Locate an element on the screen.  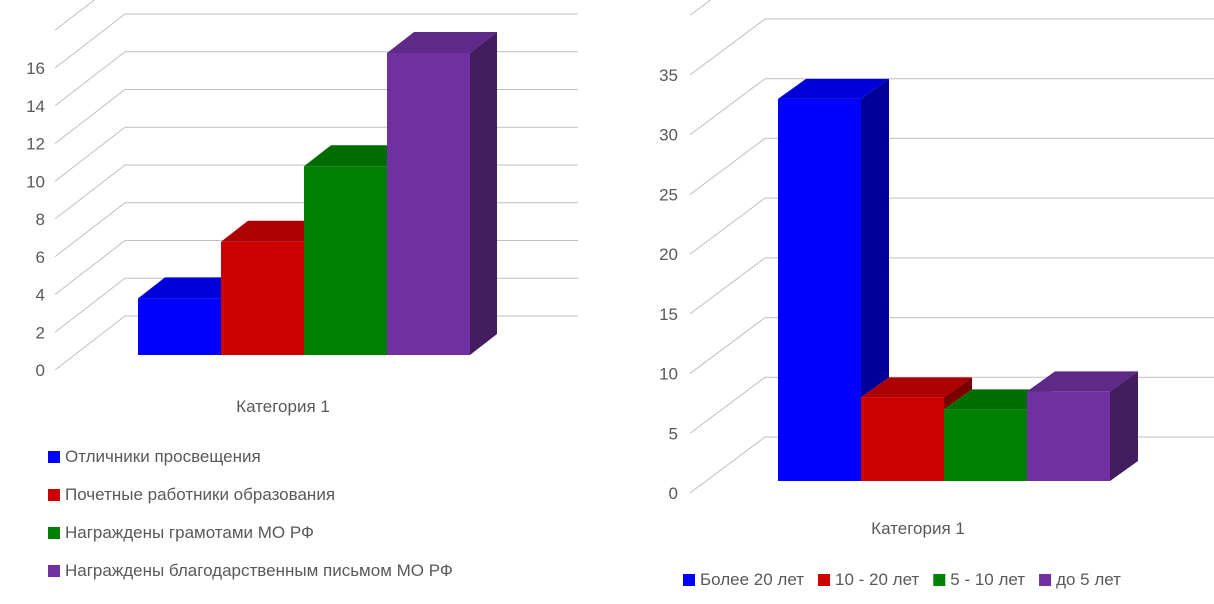
bar-3-top is located at coordinates (359, 156).